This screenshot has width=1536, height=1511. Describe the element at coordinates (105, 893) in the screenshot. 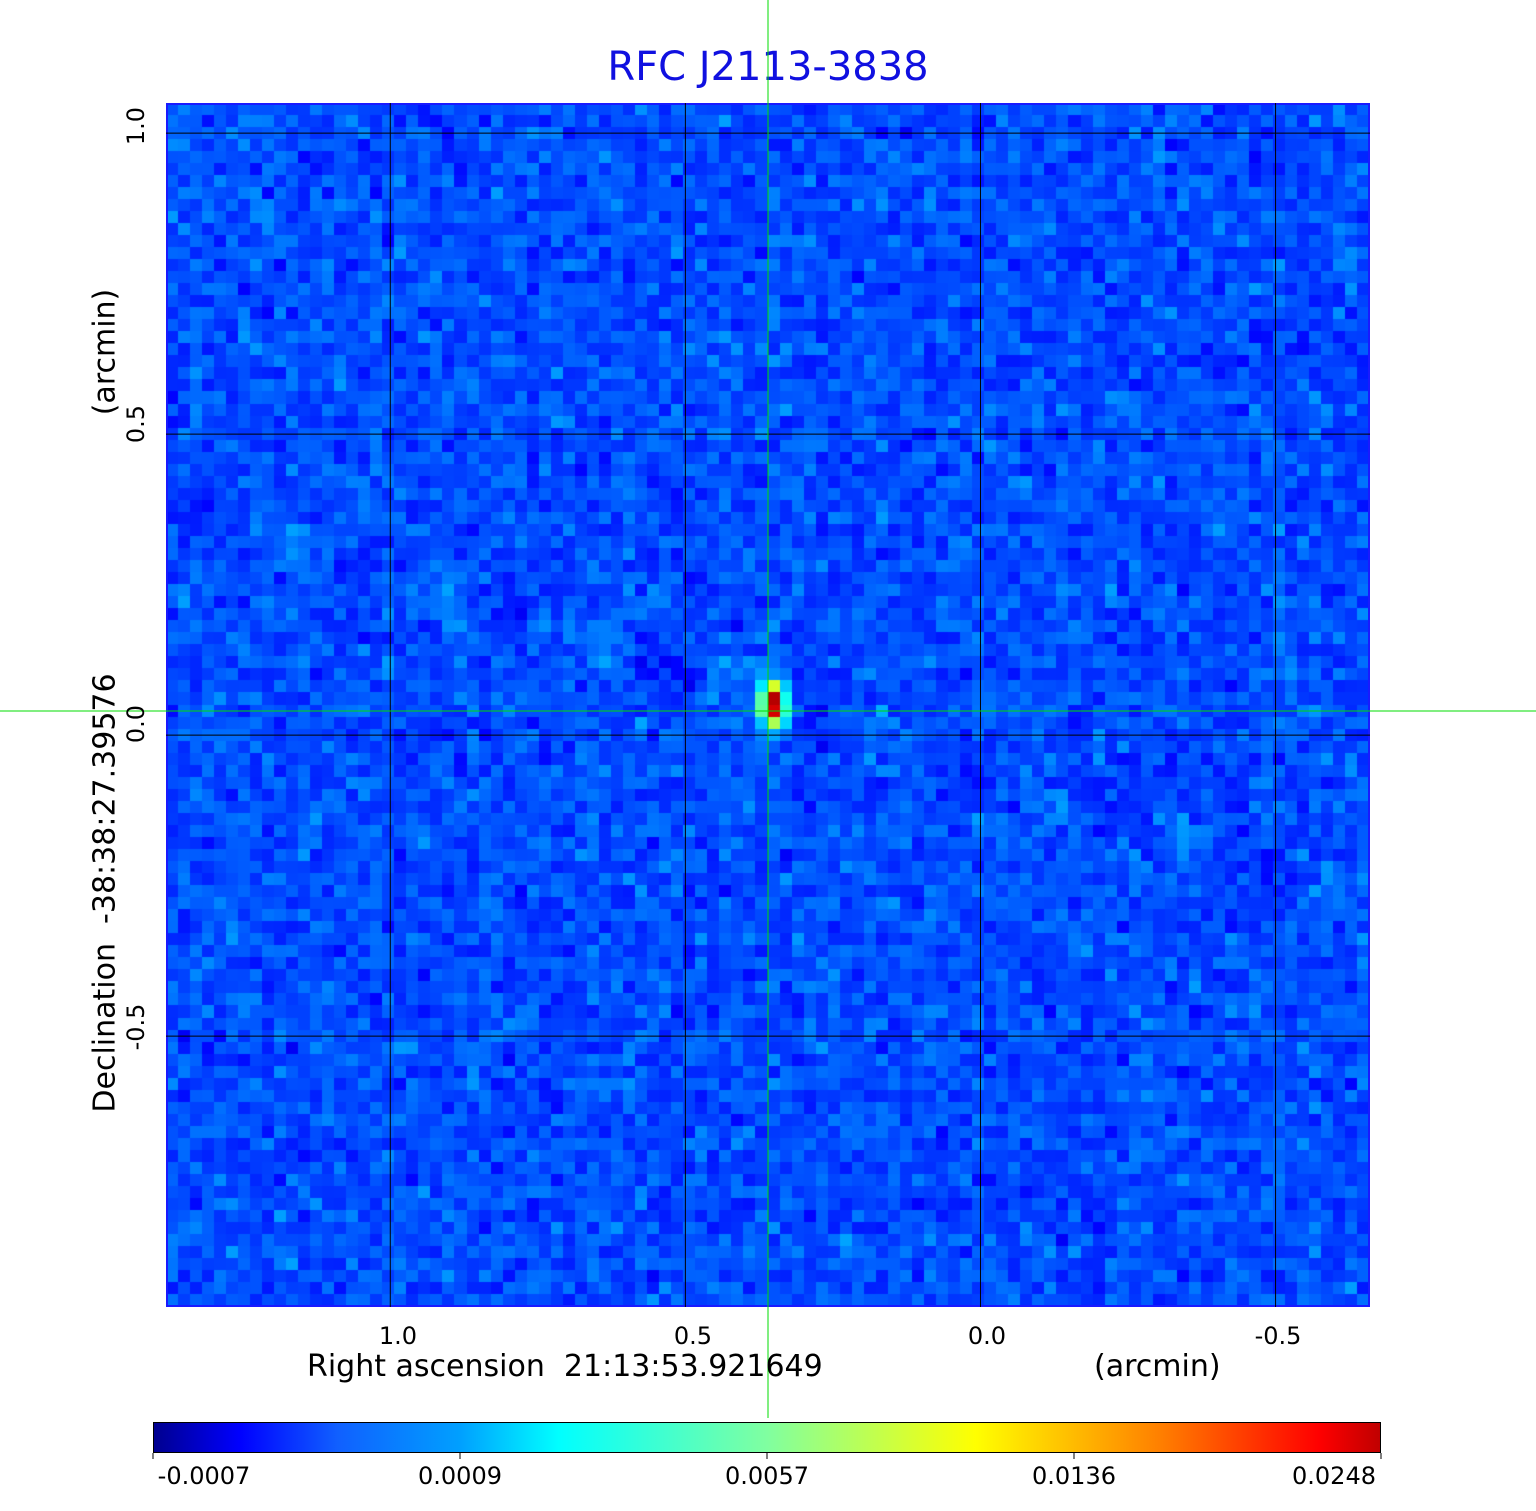

I see `y-axis-label: Declination -38:38:27.39576` at that location.